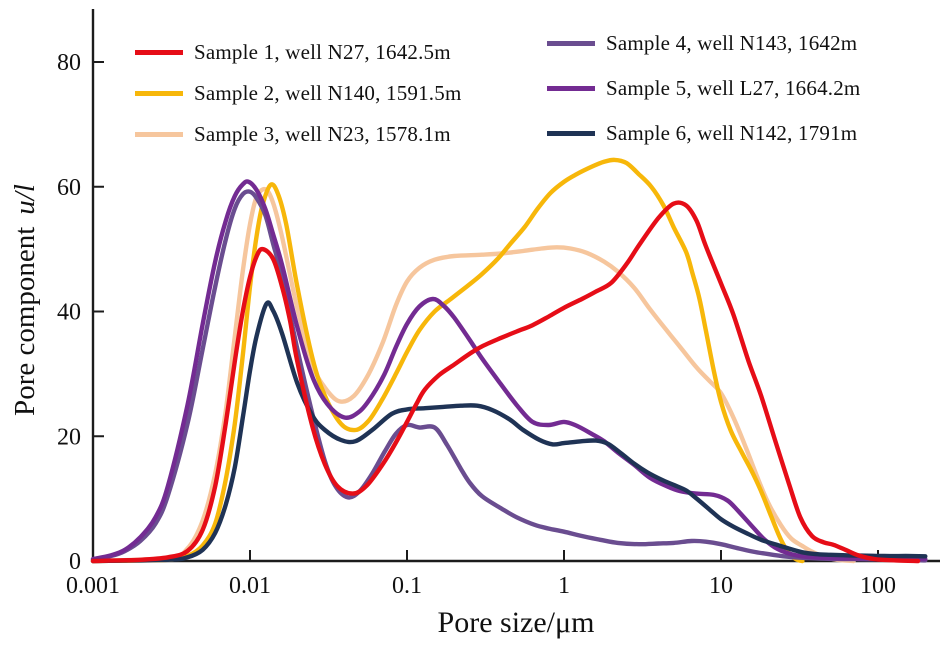  I want to click on legend-item-sample-4: Sample 4, well N143, 1642m, so click(702, 43).